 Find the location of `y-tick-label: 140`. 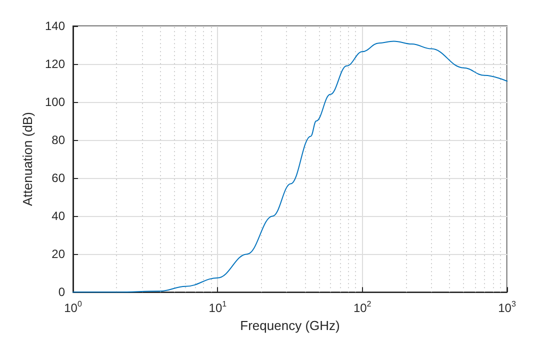

y-tick-label: 140 is located at coordinates (55, 26).